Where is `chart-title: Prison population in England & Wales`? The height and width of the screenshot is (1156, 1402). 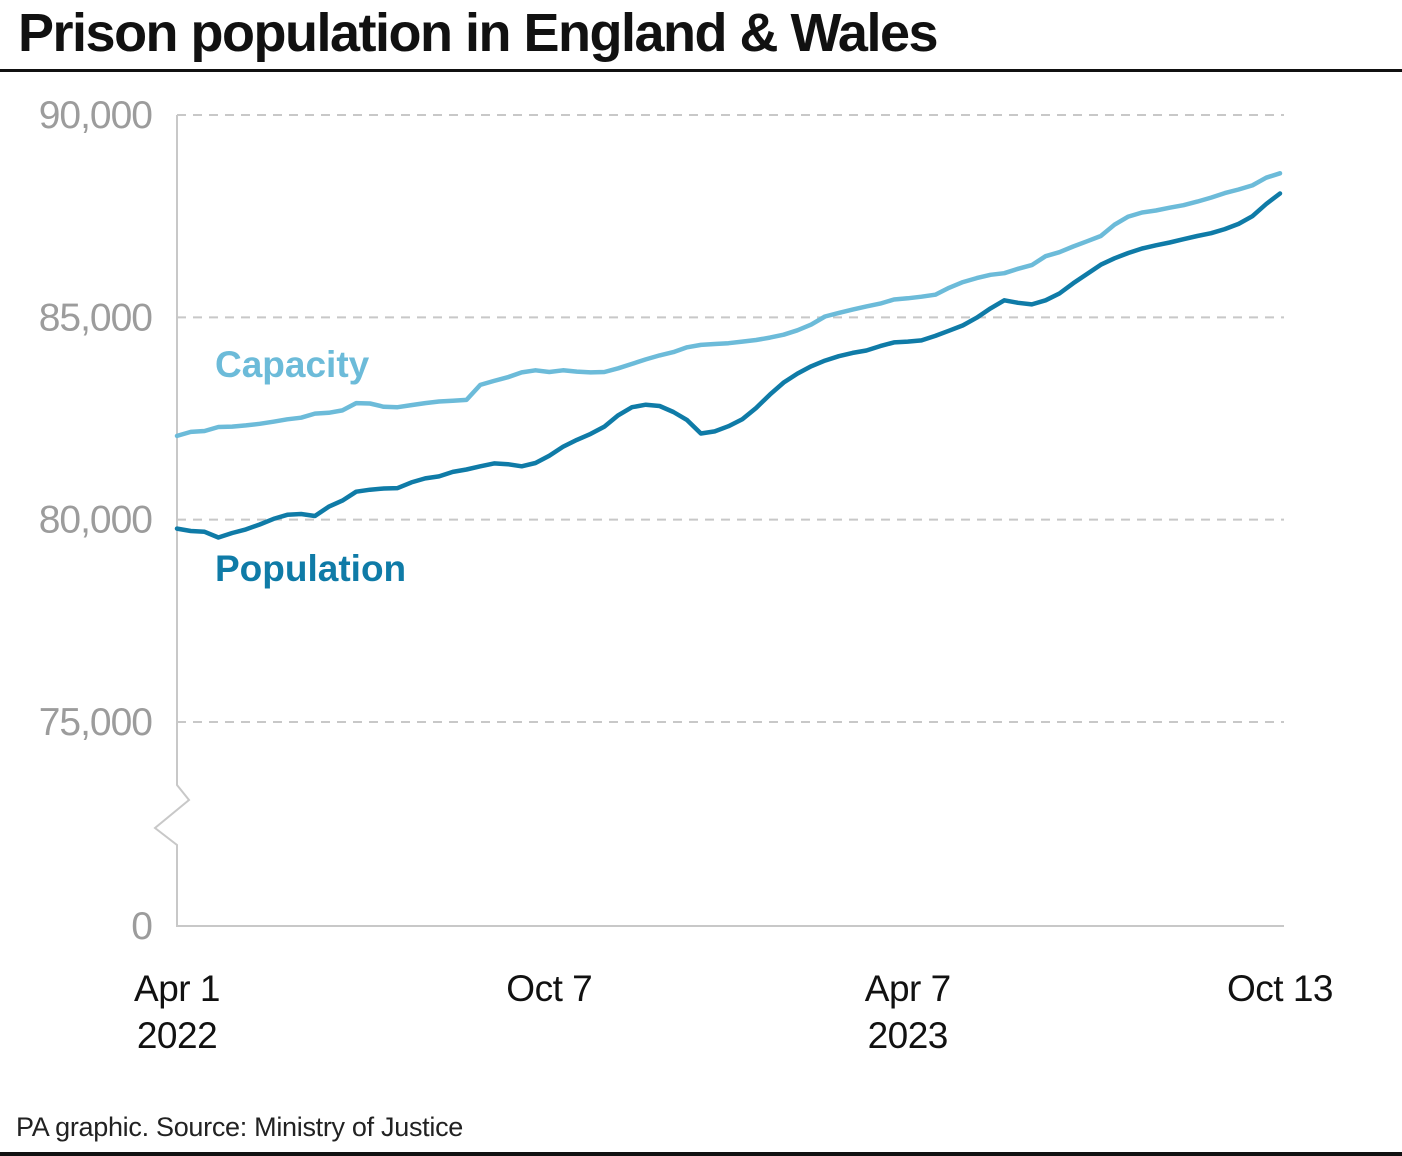
chart-title: Prison population in England & Wales is located at coordinates (478, 33).